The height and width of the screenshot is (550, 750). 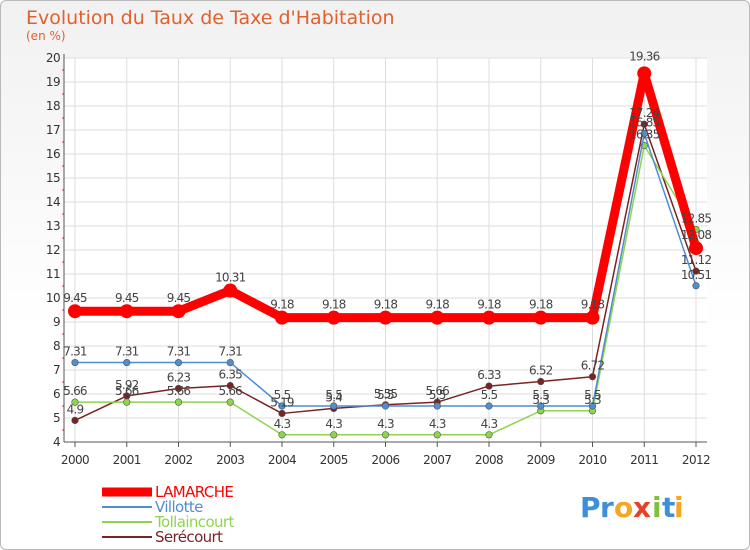 I want to click on y-tick-label: 16, so click(x=53, y=154).